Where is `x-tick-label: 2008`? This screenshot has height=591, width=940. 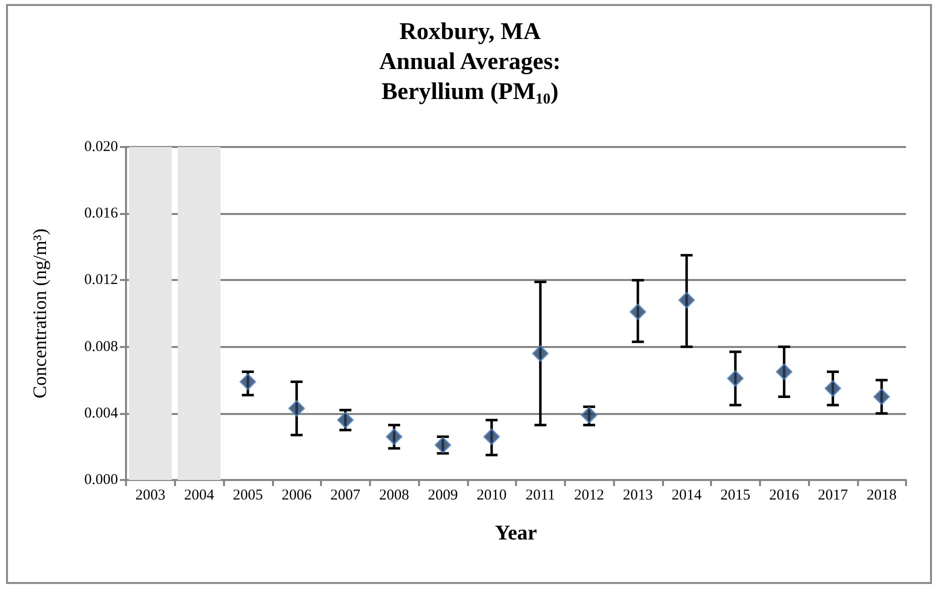 x-tick-label: 2008 is located at coordinates (394, 496).